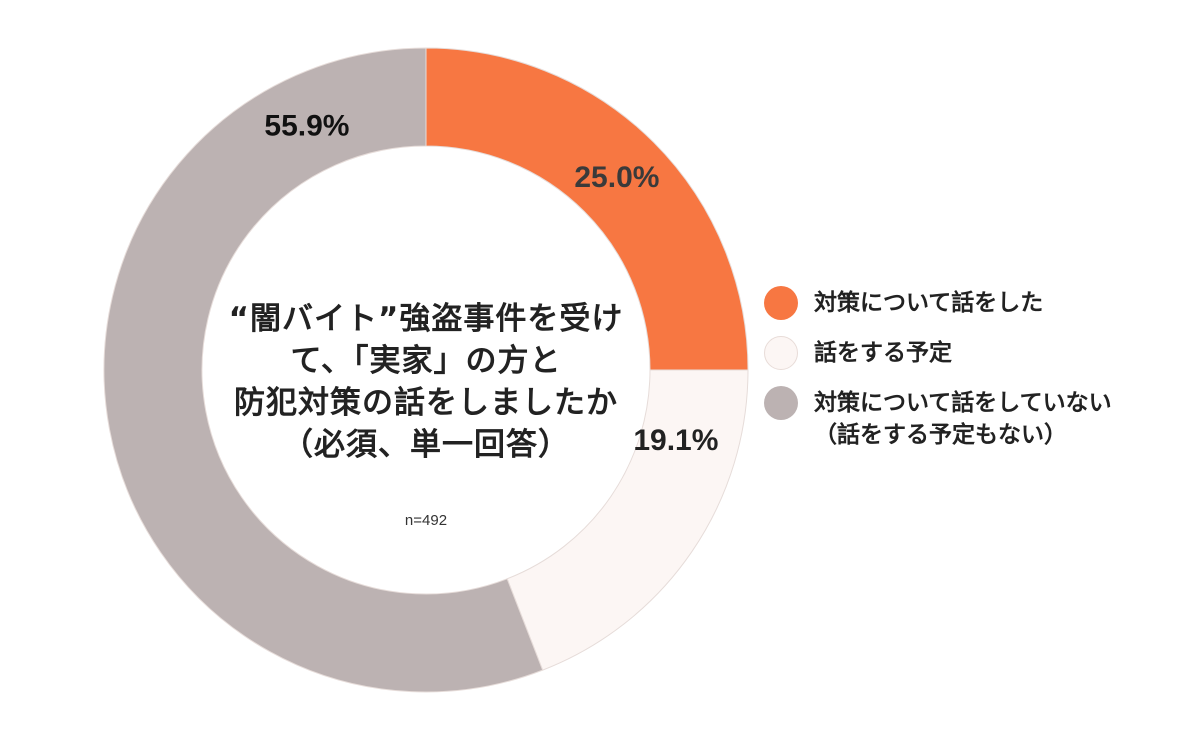 Image resolution: width=1200 pixels, height=740 pixels. What do you see at coordinates (963, 403) in the screenshot?
I see `legend-label: 対策について話をしていない` at bounding box center [963, 403].